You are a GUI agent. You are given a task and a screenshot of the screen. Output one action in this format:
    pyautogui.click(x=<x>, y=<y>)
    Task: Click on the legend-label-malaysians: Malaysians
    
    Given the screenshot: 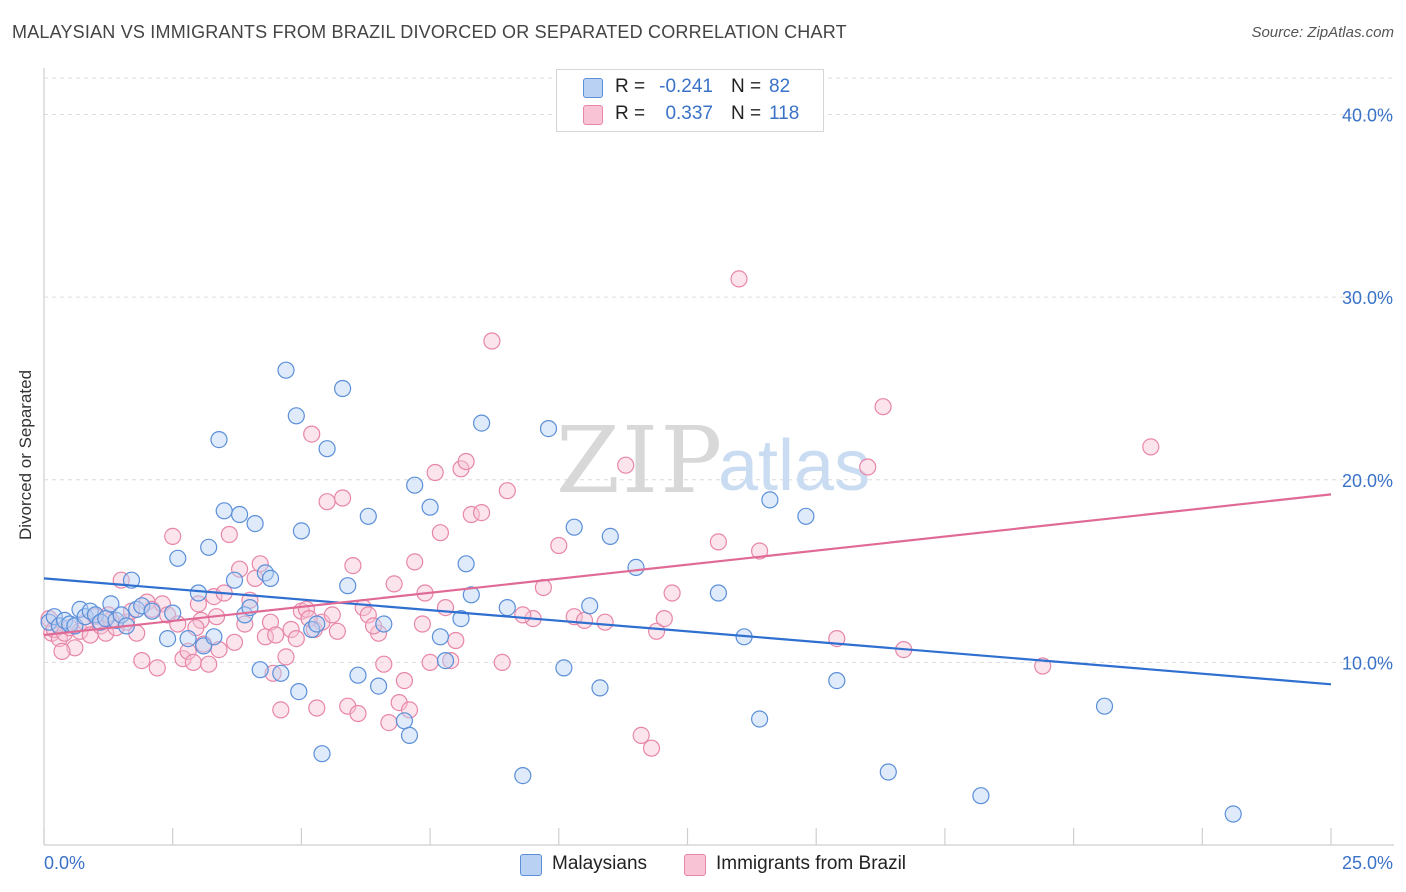 What is the action you would take?
    pyautogui.click(x=600, y=863)
    